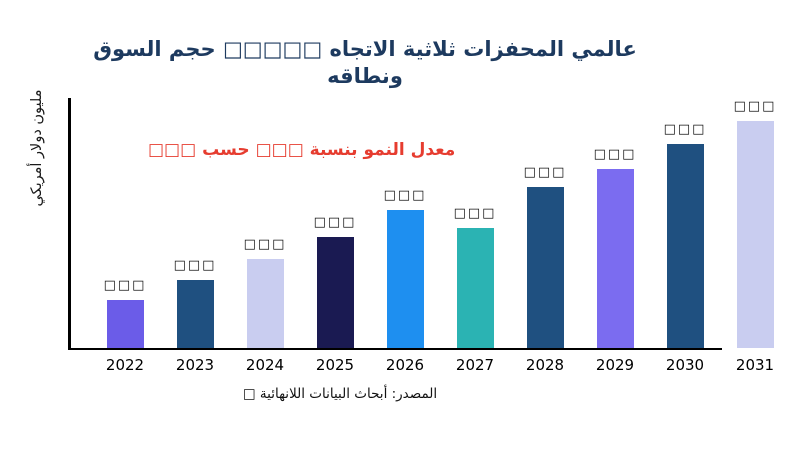 The image size is (800, 450). What do you see at coordinates (545, 172) in the screenshot?
I see `bar-value-label-2028: □□□` at bounding box center [545, 172].